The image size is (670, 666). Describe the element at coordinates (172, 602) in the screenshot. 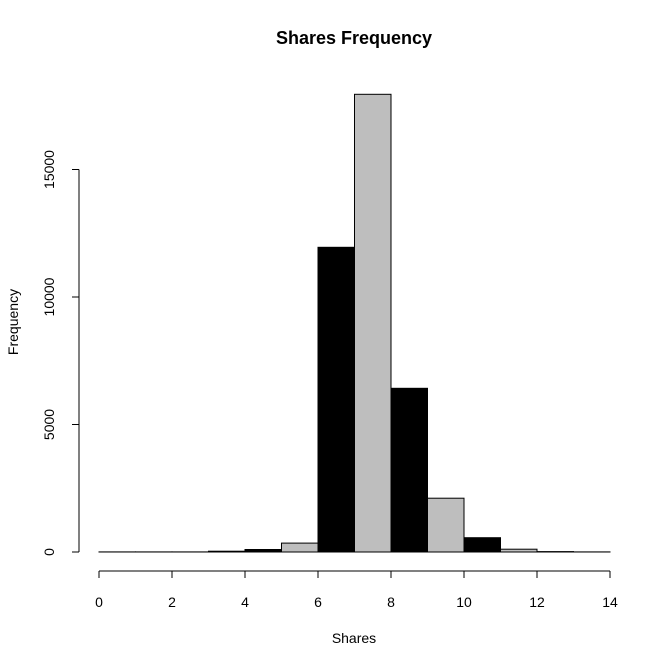

I see `x-tick-label: 2` at that location.